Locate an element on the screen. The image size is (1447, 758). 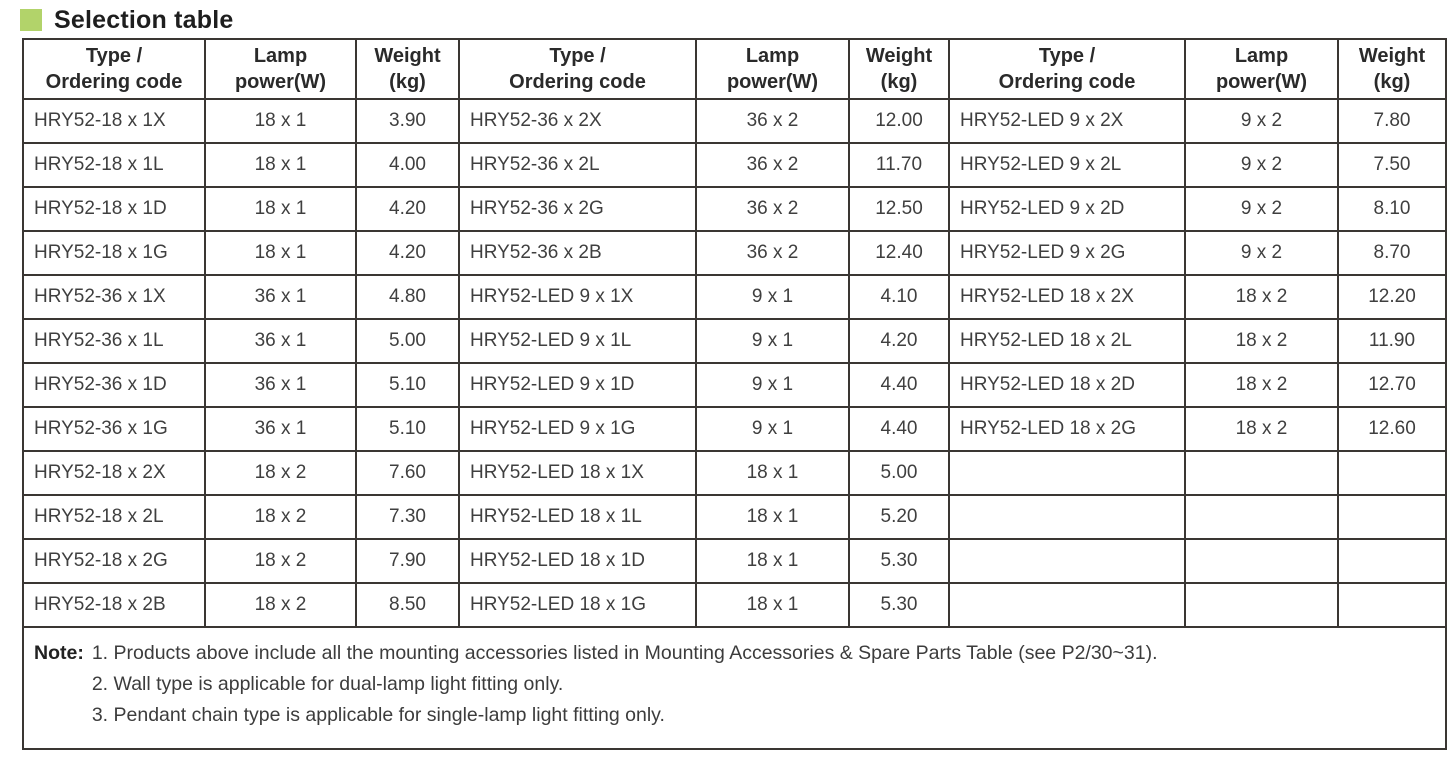
cell-ordering-code: HRY52-LED 9 x 2G is located at coordinates (1067, 253).